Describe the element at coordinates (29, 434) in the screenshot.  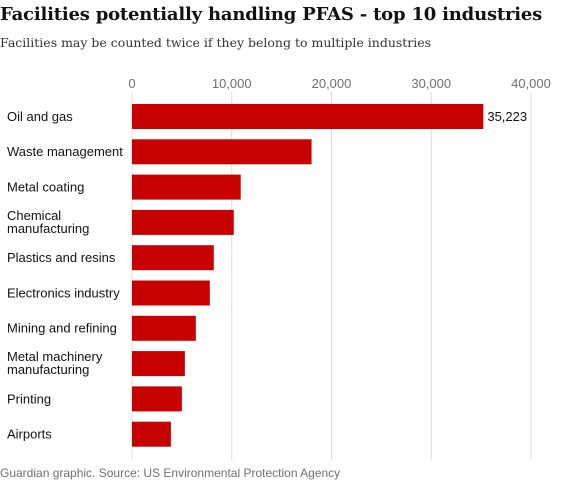
I see `category-label: Airports` at that location.